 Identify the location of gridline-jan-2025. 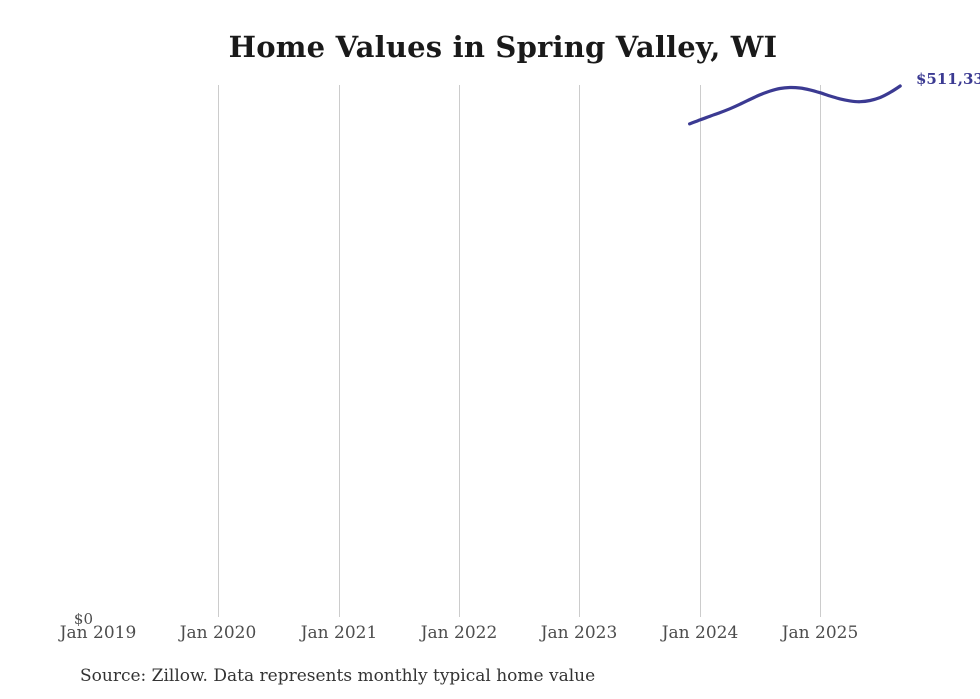
(820, 351).